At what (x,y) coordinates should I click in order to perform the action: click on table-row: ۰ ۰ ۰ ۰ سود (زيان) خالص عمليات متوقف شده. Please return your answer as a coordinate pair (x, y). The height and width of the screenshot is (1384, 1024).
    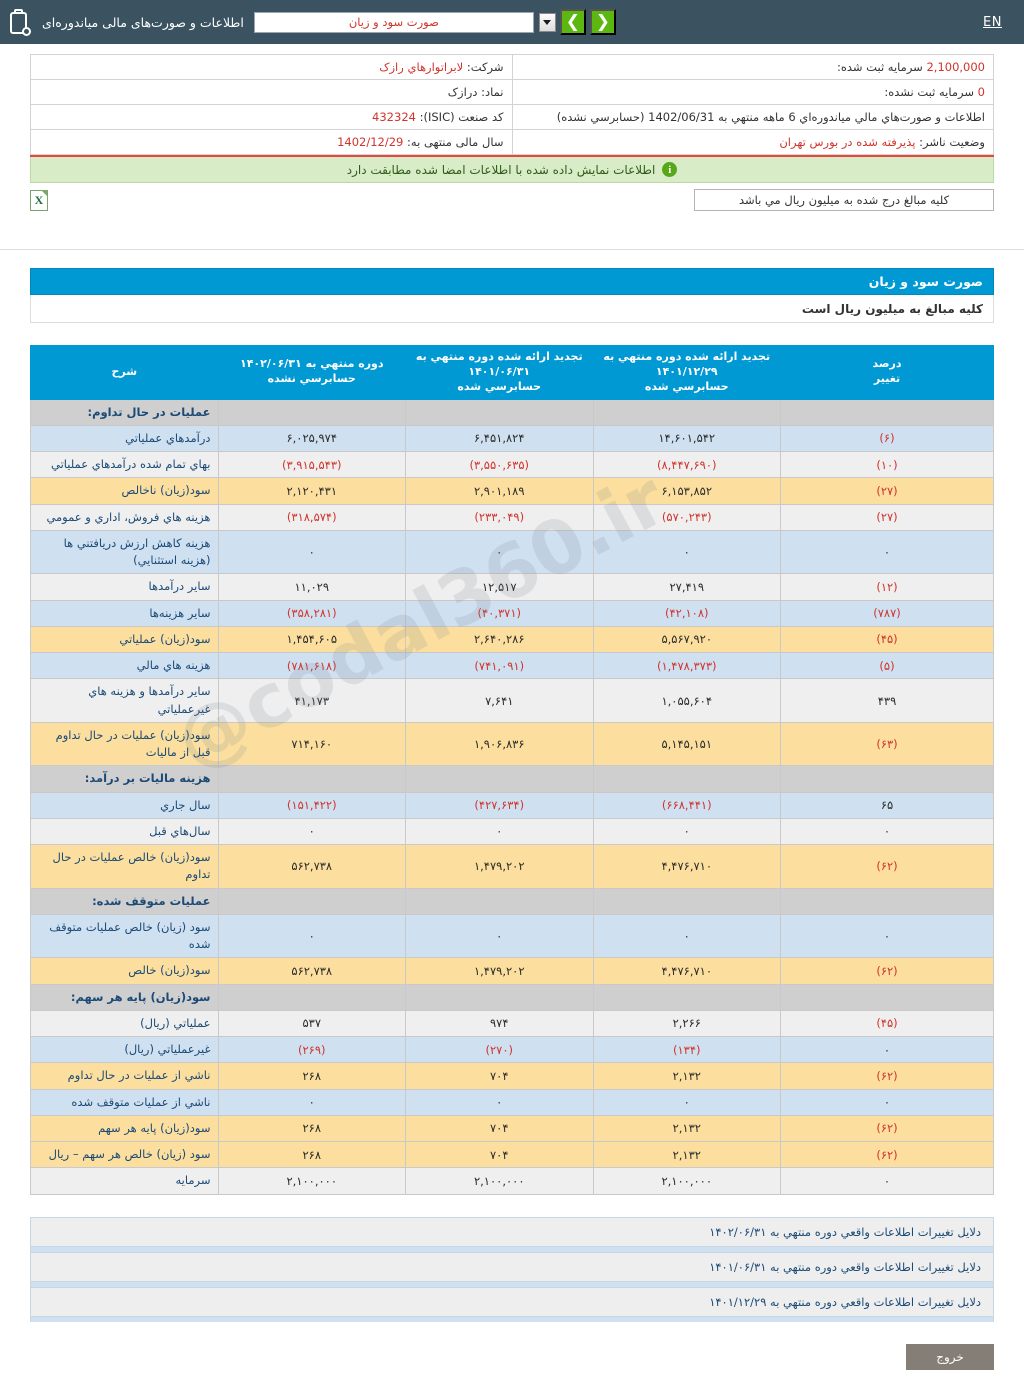
    Looking at the image, I should click on (512, 936).